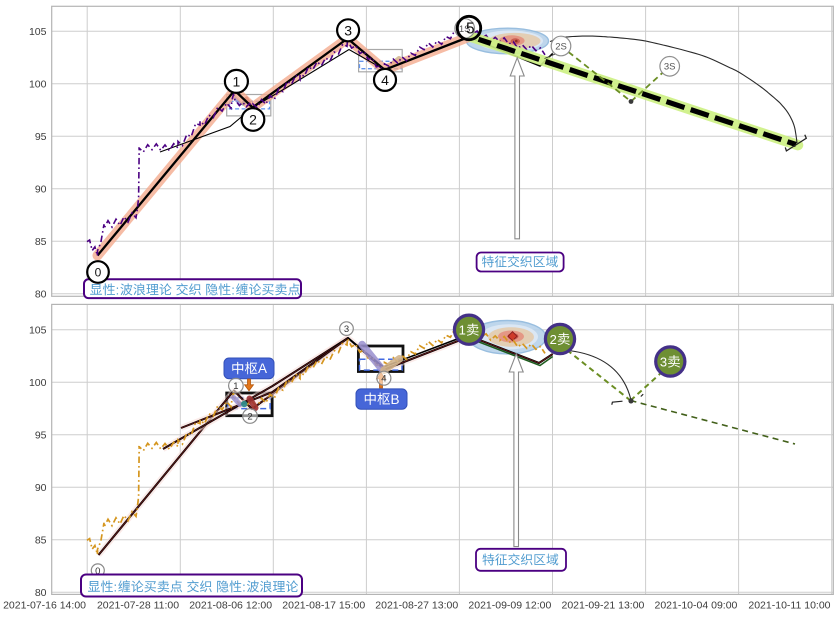  I want to click on svg-text: 2021-08-06 12:00, so click(230, 606).